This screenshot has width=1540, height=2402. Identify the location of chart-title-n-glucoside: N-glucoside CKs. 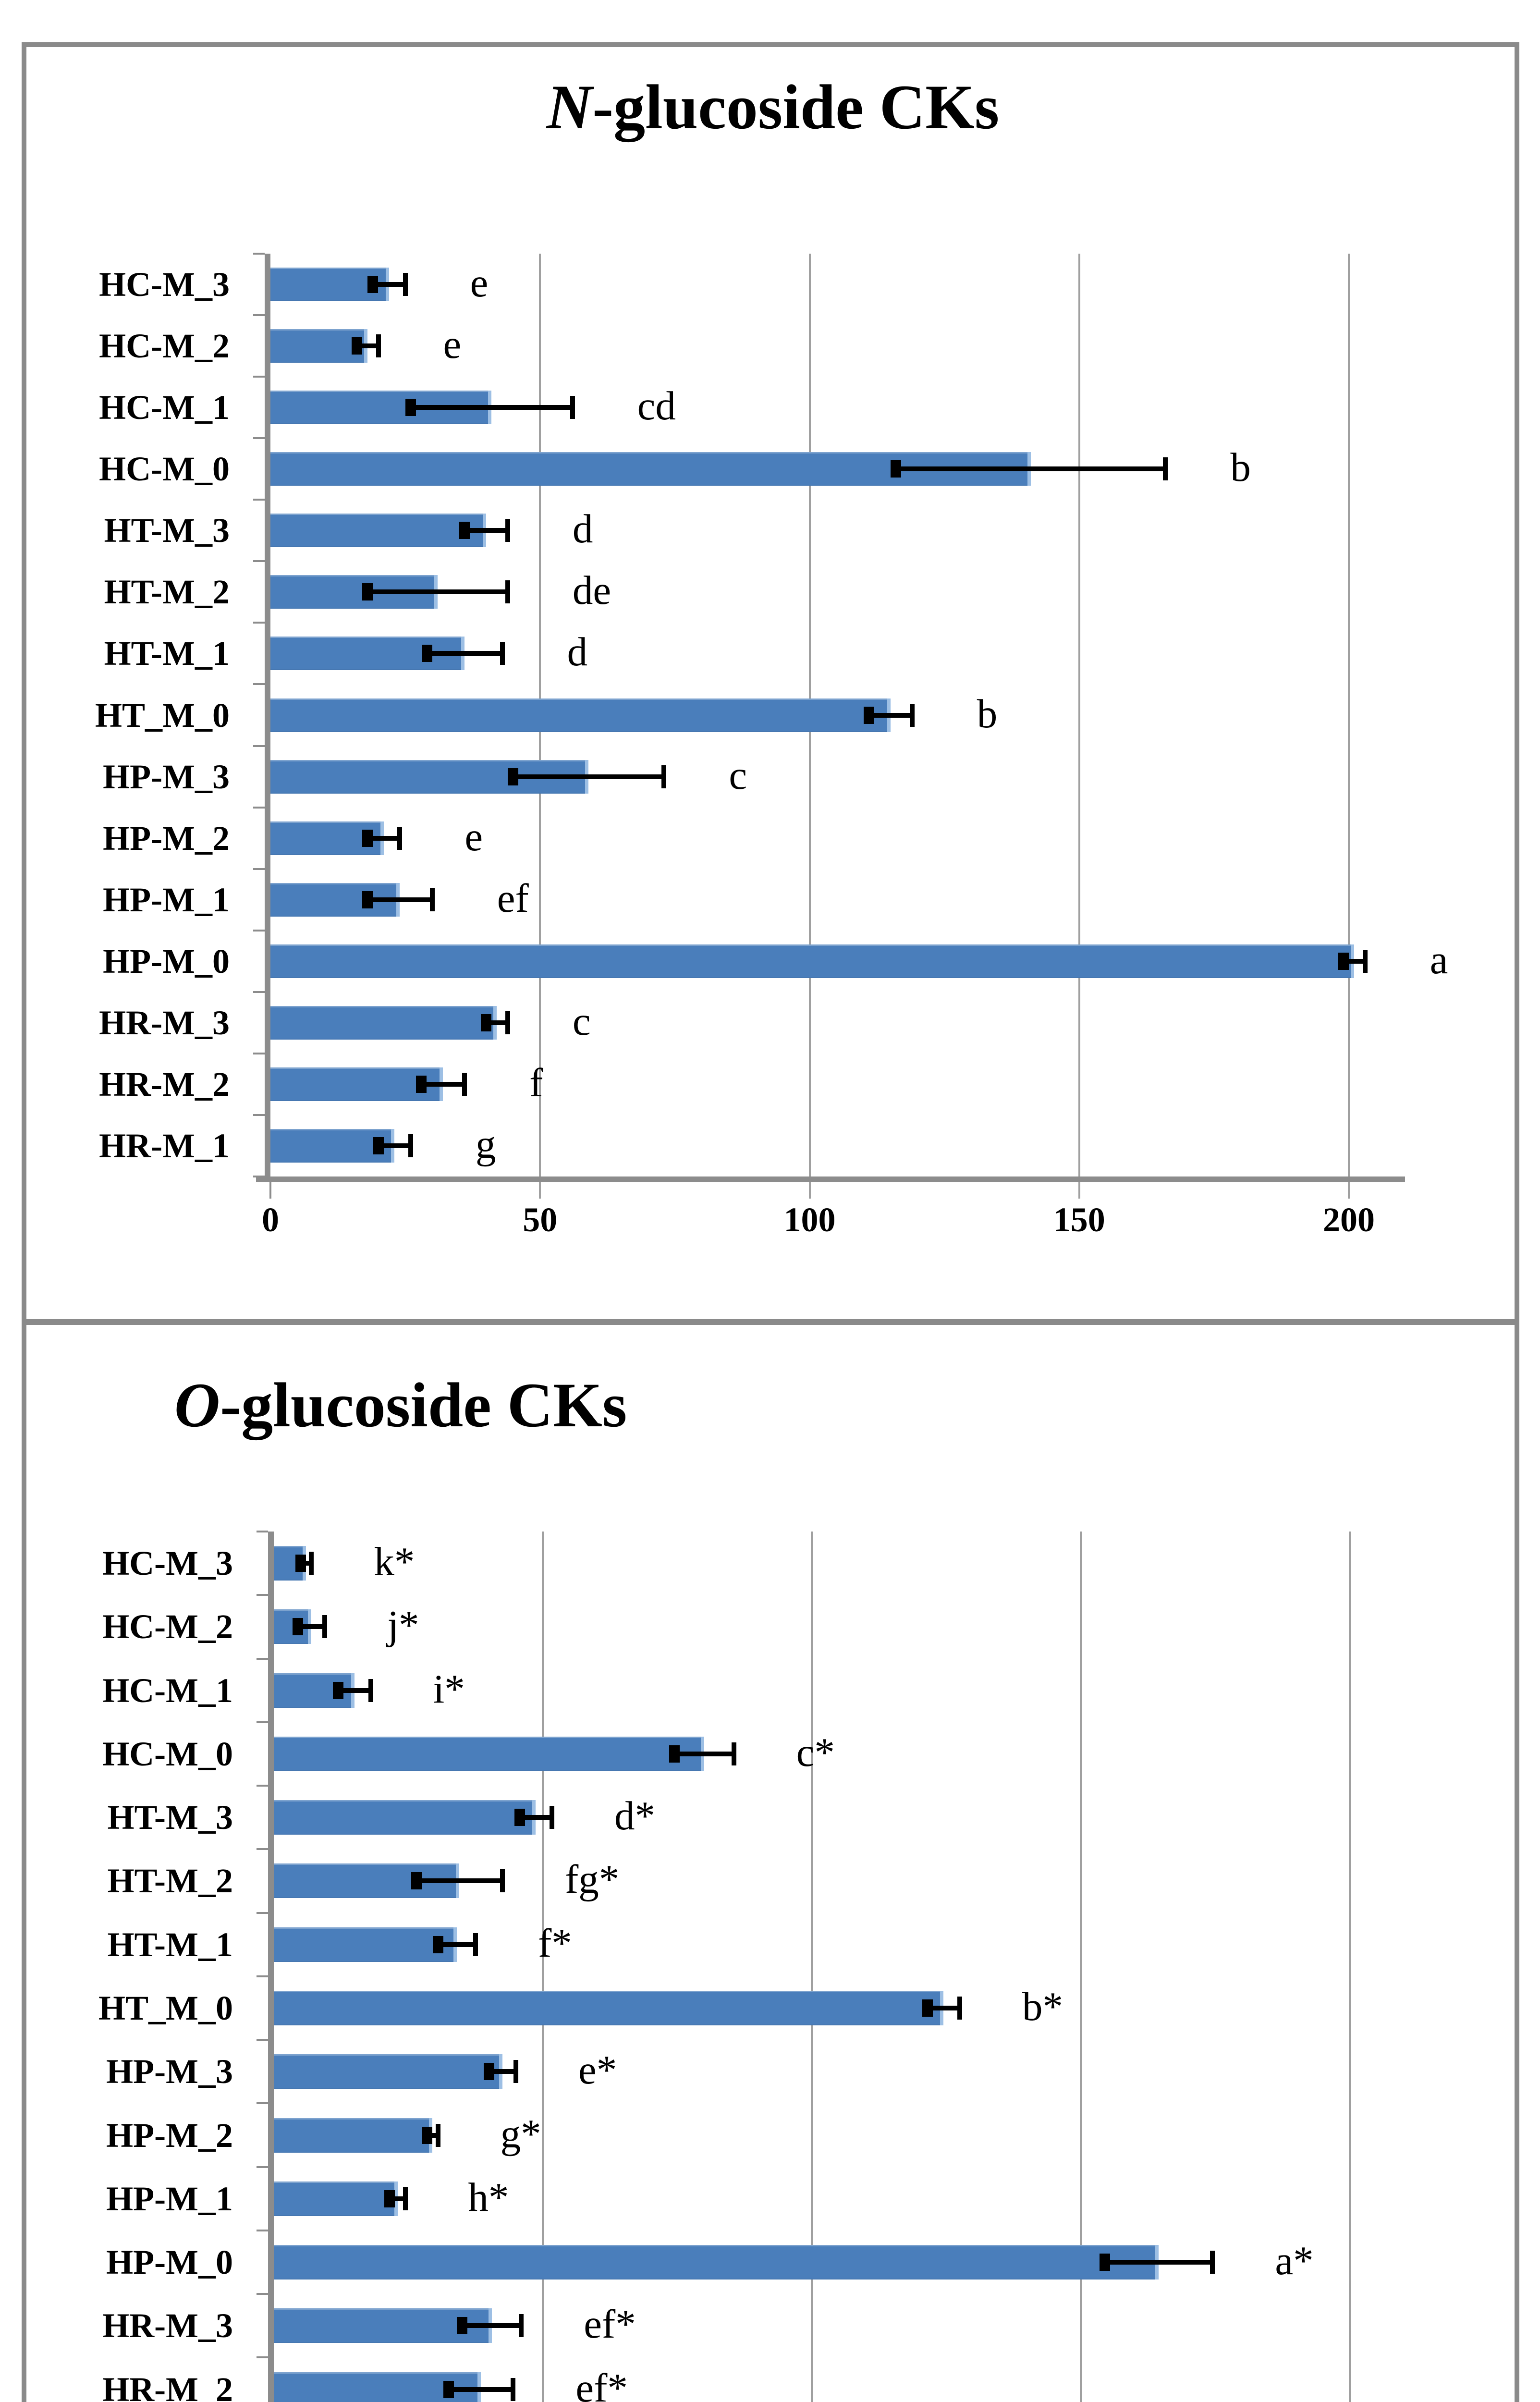
(773, 107).